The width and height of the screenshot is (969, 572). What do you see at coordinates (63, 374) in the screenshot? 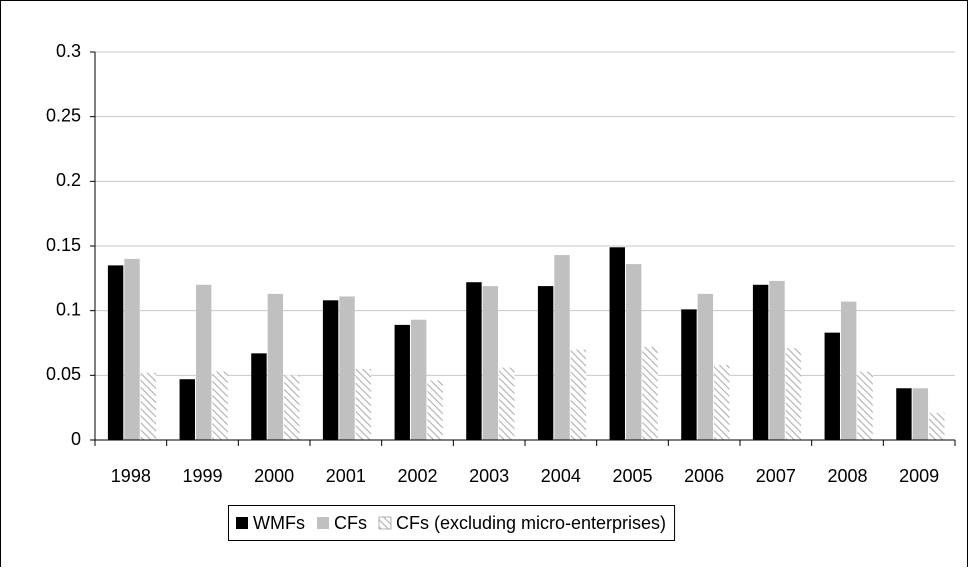
I see `y-tick-label: 0.05` at bounding box center [63, 374].